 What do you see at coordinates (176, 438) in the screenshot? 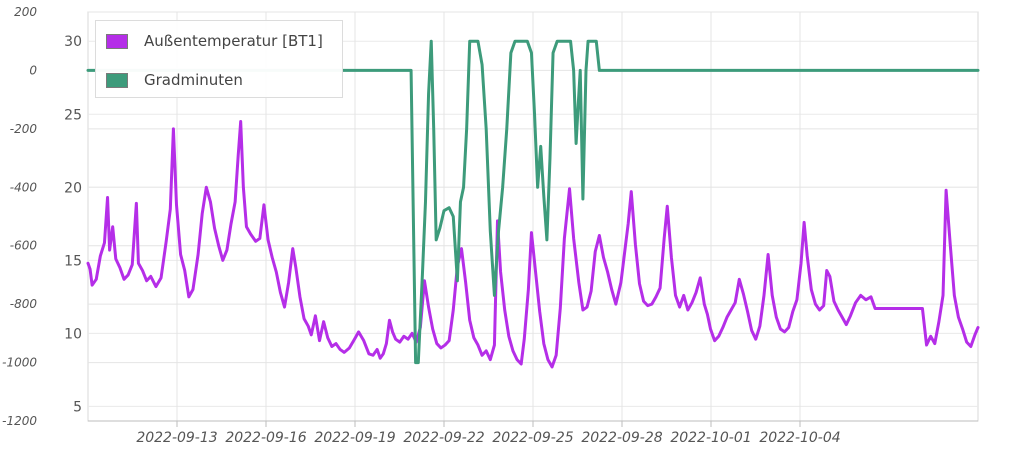
I see `x-axis-tick-label: 2022-09-13` at bounding box center [176, 438].